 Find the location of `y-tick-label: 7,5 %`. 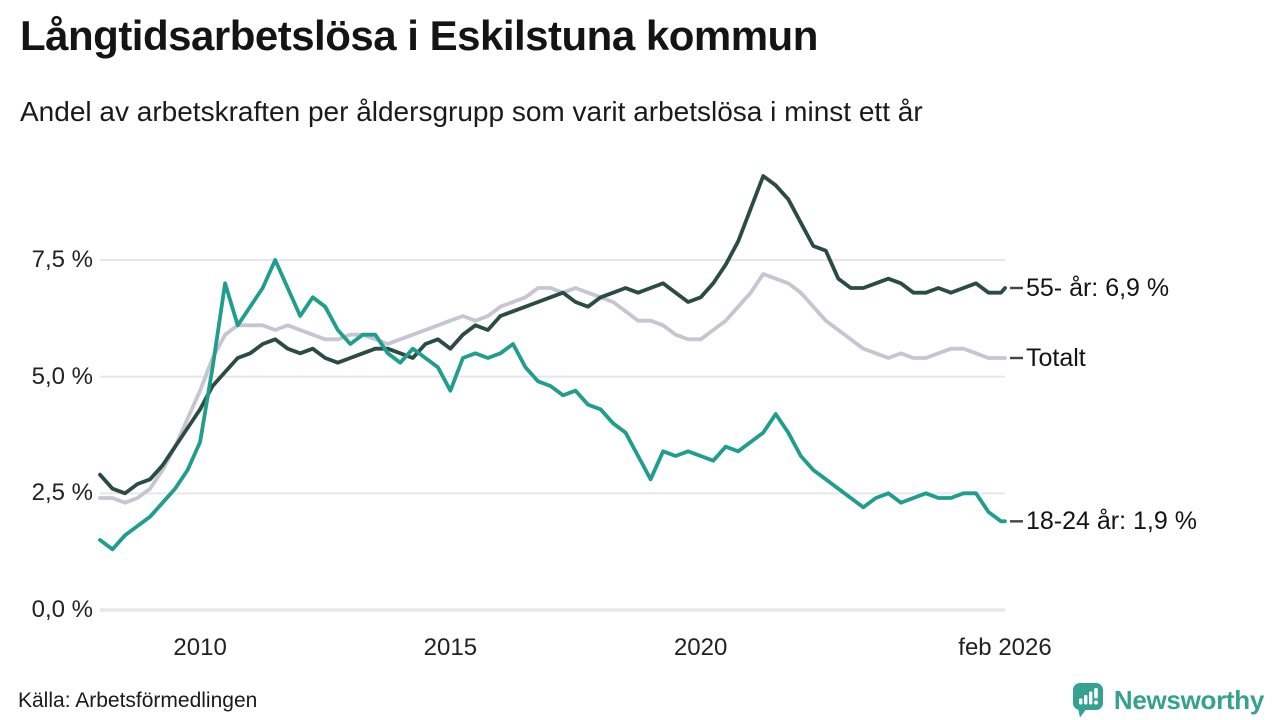

y-tick-label: 7,5 % is located at coordinates (62, 259).